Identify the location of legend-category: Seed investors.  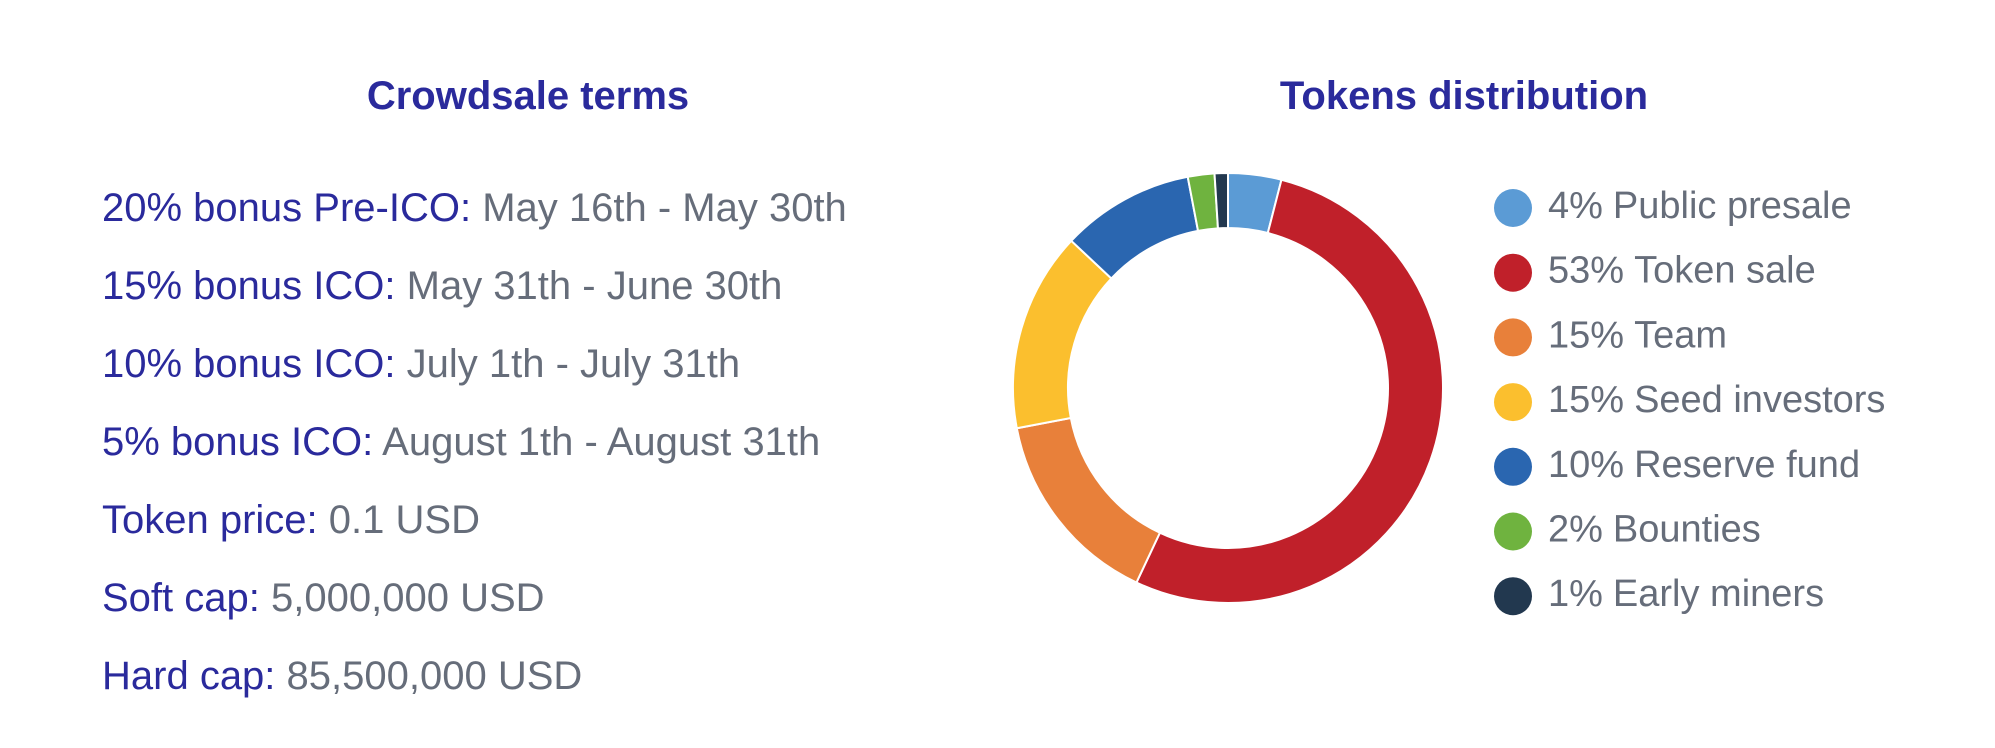
(1759, 400).